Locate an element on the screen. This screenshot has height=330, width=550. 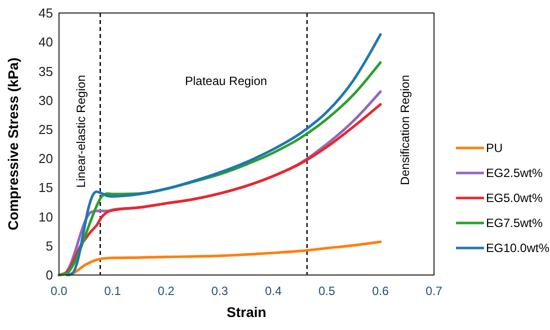
x-tick-label: 0.7 is located at coordinates (434, 291).